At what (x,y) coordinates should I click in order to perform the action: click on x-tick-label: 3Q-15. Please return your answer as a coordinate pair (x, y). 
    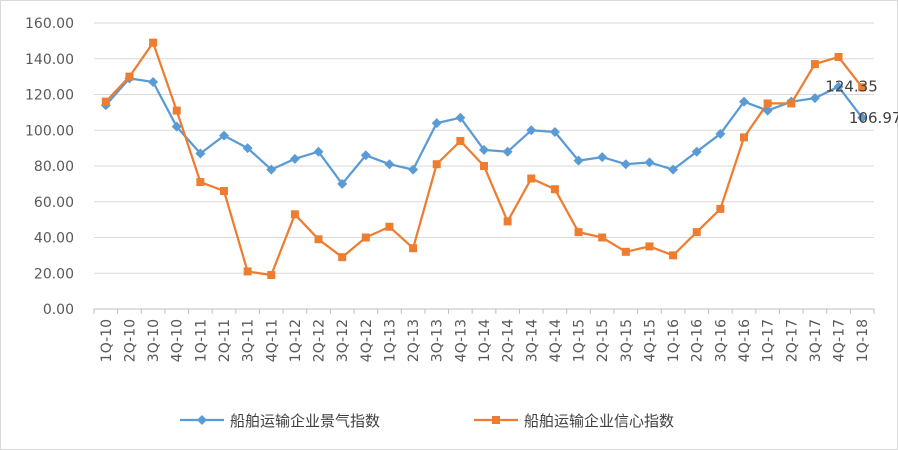
    Looking at the image, I should click on (627, 340).